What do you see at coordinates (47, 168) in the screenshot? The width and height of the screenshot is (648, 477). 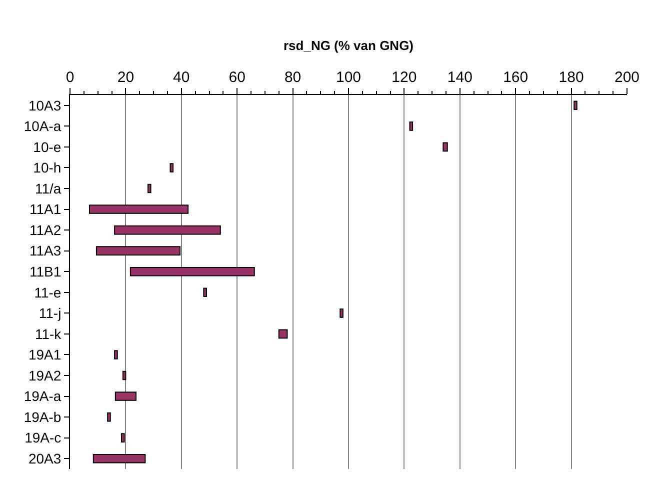 I see `y-tick-label: 10-h` at bounding box center [47, 168].